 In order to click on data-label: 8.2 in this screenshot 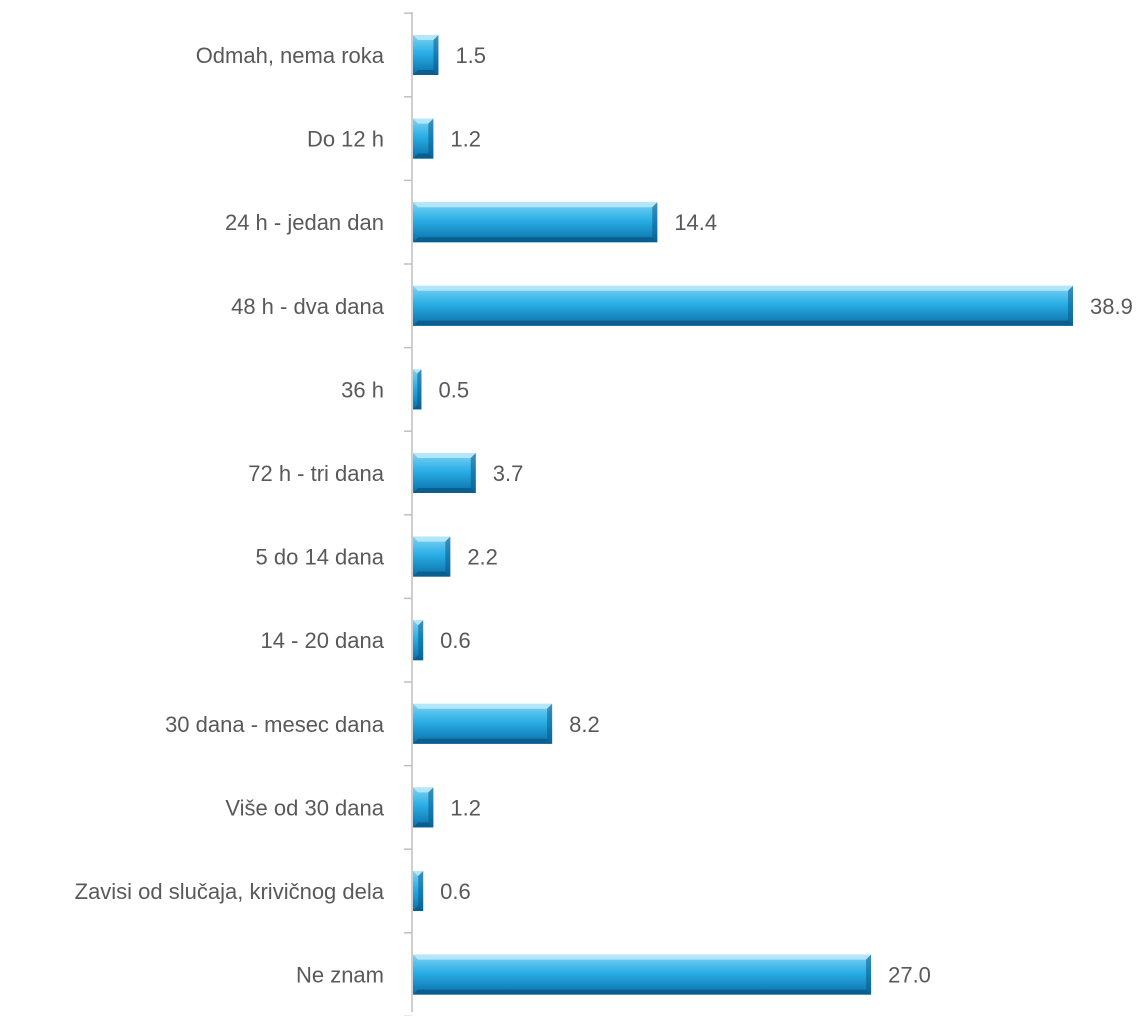, I will do `click(584, 724)`.